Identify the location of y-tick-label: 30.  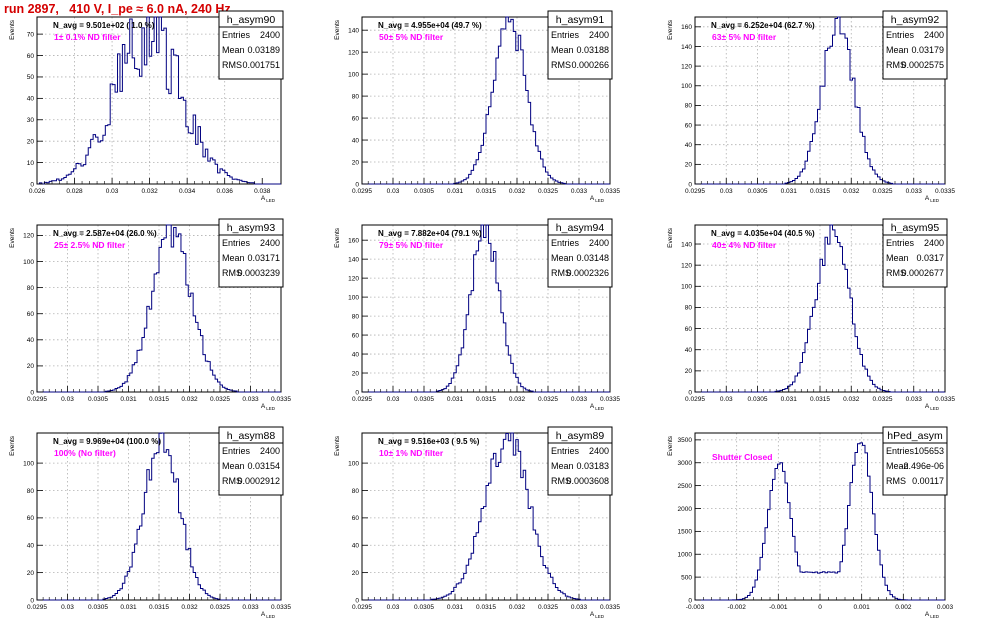
(31, 120).